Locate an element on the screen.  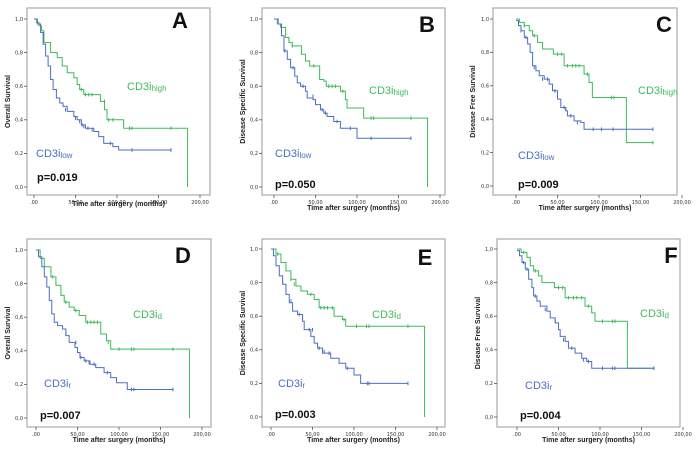
panel-label: C is located at coordinates (664, 24).